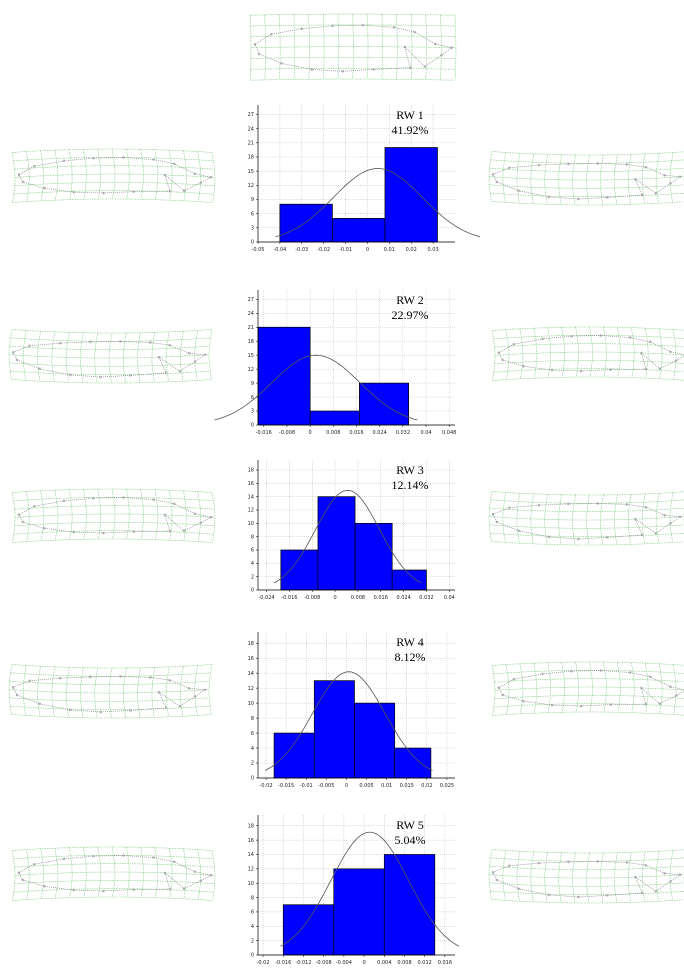 The height and width of the screenshot is (979, 684). Describe the element at coordinates (252, 749) in the screenshot. I see `y-tick-label: 4` at that location.